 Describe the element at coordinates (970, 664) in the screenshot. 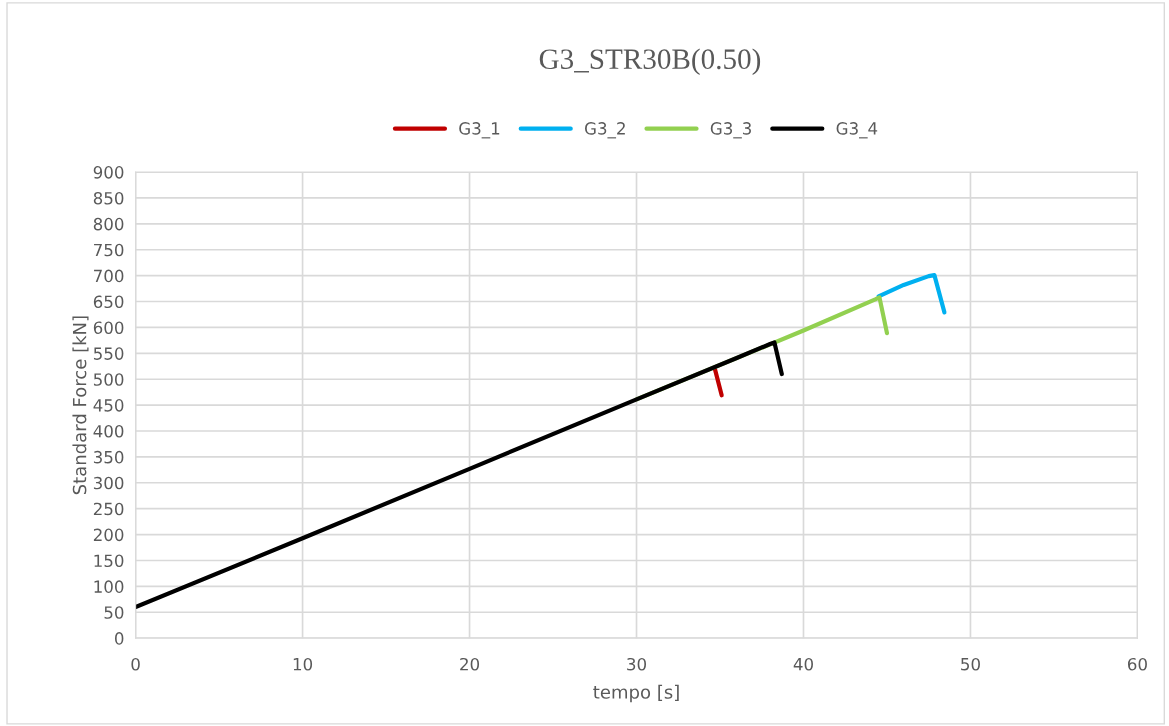

I see `x-tick-label: 50` at that location.